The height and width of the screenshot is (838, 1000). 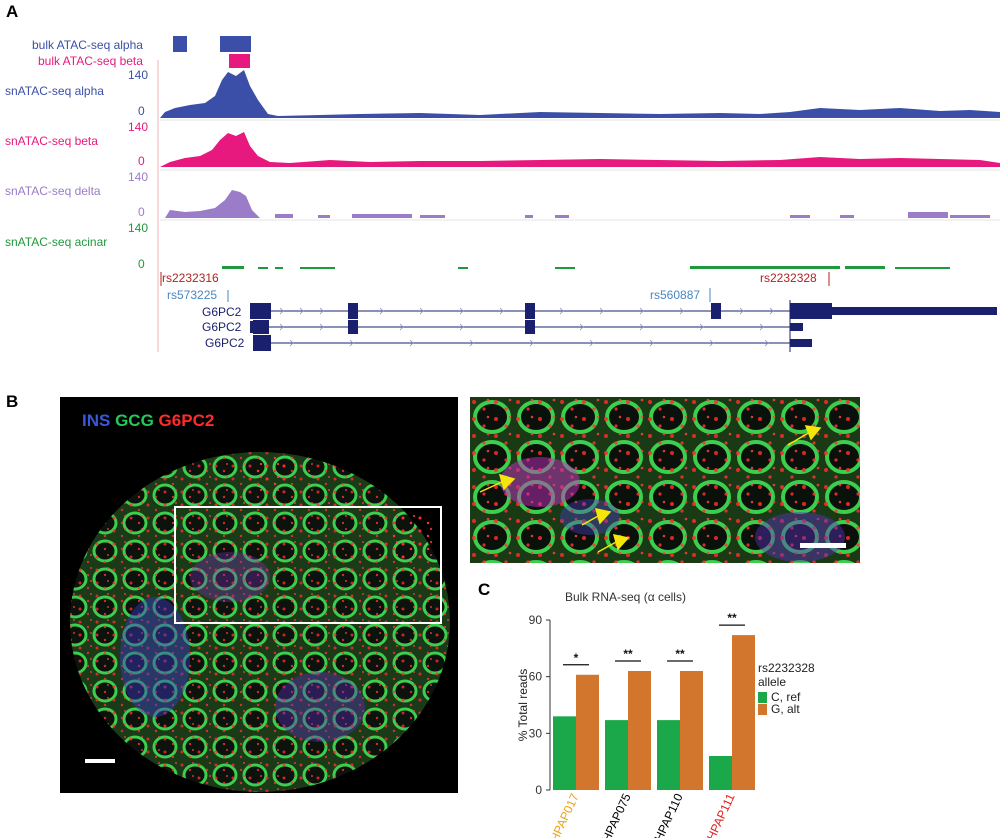 What do you see at coordinates (632, 215) in the screenshot?
I see `sn-delta-small-peaks` at bounding box center [632, 215].